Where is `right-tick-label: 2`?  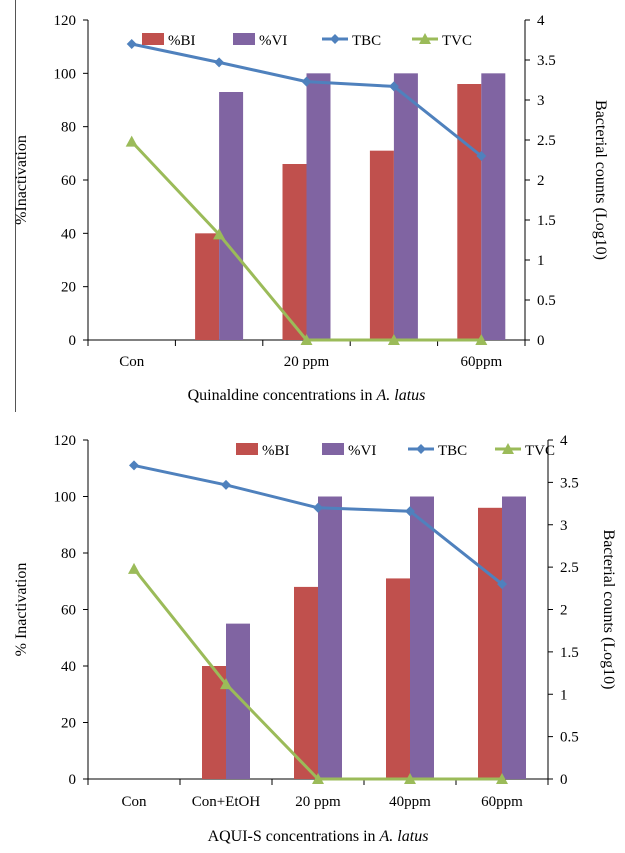 right-tick-label: 2 is located at coordinates (541, 181).